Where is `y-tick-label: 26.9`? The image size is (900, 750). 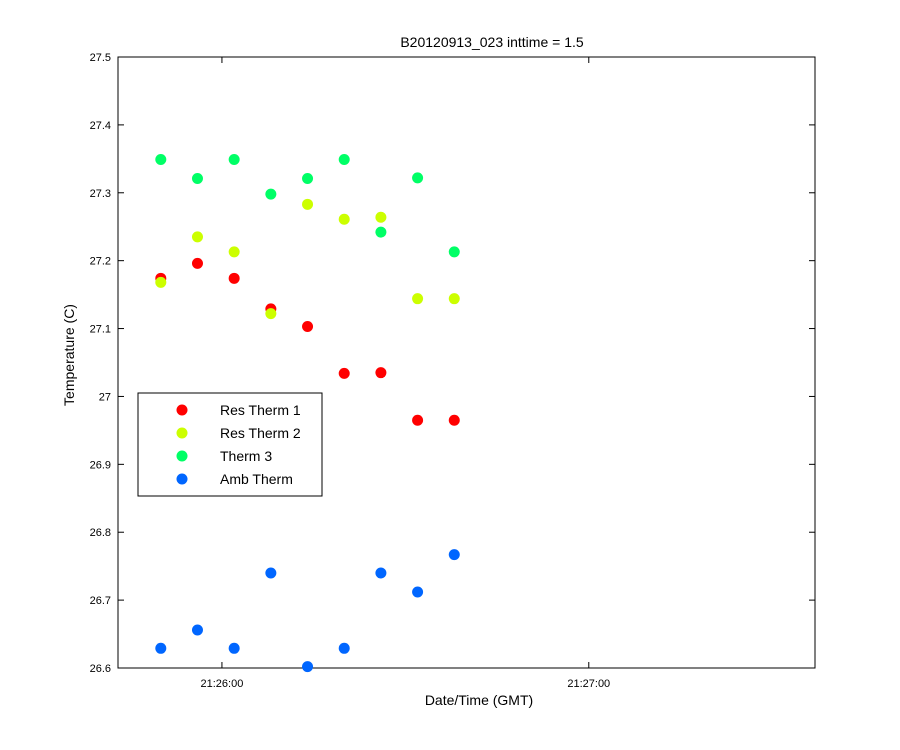 y-tick-label: 26.9 is located at coordinates (100, 465).